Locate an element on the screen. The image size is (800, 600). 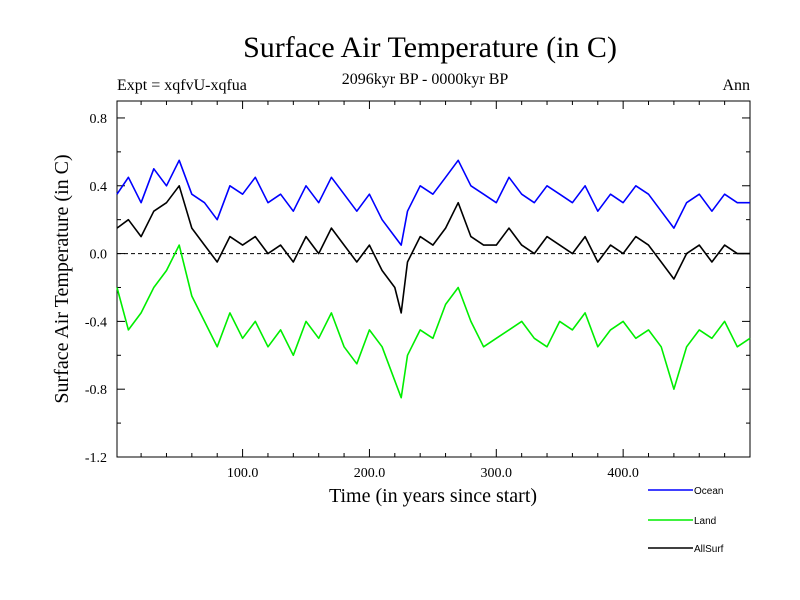
legend-label-land: Land is located at coordinates (705, 521).